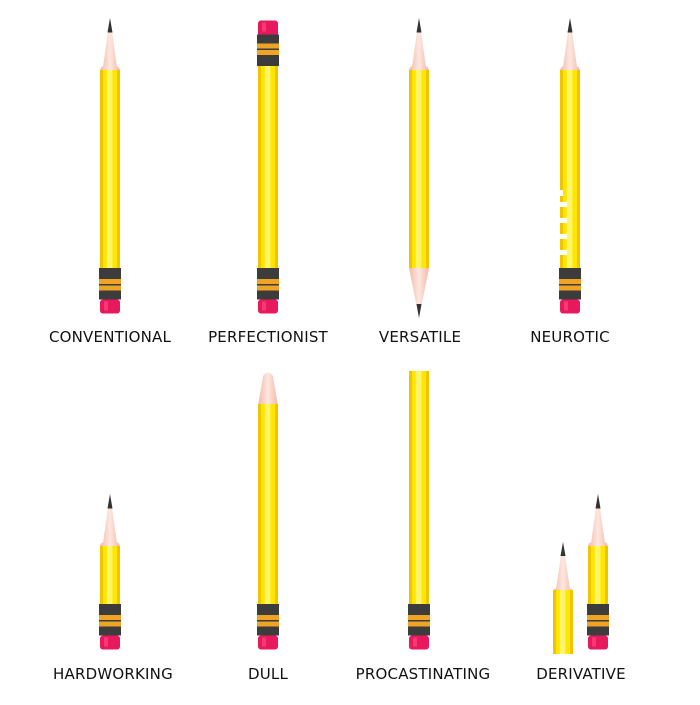  What do you see at coordinates (581, 674) in the screenshot?
I see `label-derivative: DERIVATIVE` at bounding box center [581, 674].